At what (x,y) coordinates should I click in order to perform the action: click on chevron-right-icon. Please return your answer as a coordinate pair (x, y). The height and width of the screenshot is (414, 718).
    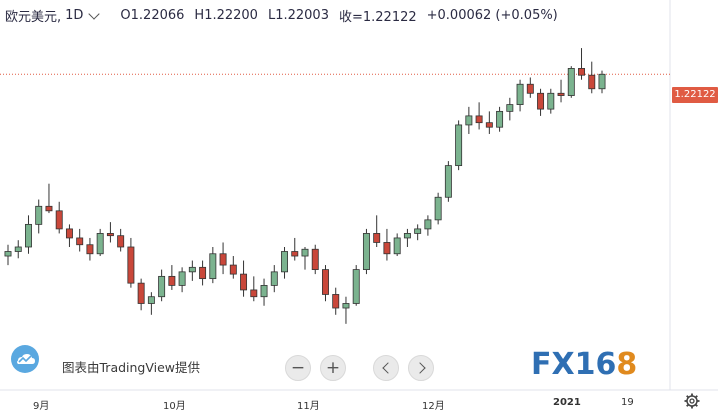
    Looking at the image, I should click on (419, 368).